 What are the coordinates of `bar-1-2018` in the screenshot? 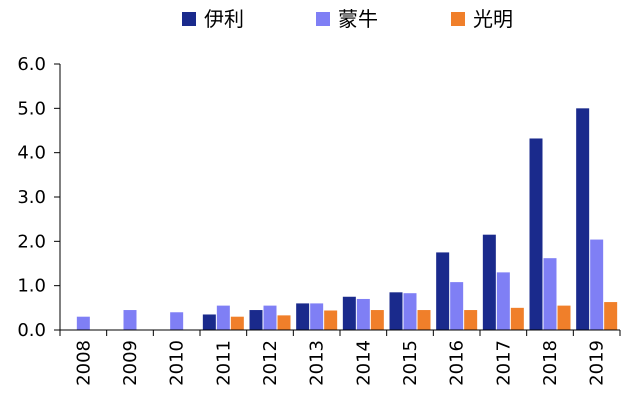 It's located at (550, 294).